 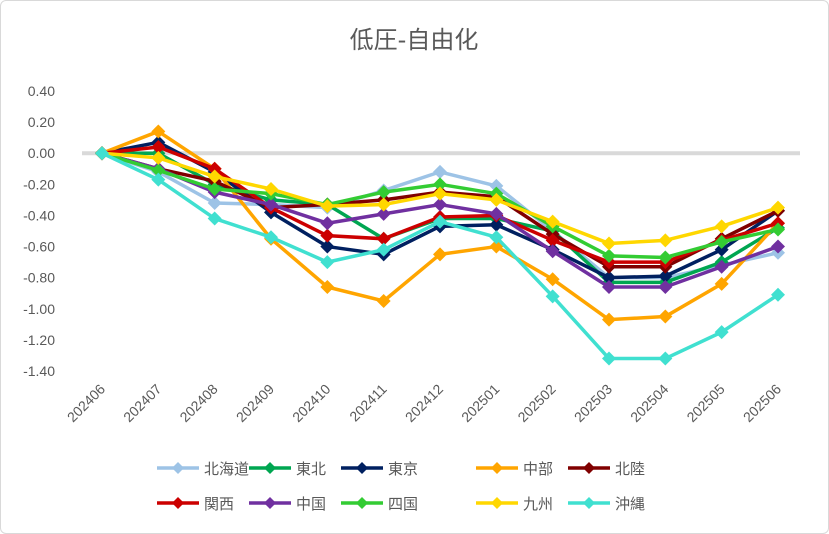 I want to click on y-tick-label: -1.20, so click(x=39, y=340).